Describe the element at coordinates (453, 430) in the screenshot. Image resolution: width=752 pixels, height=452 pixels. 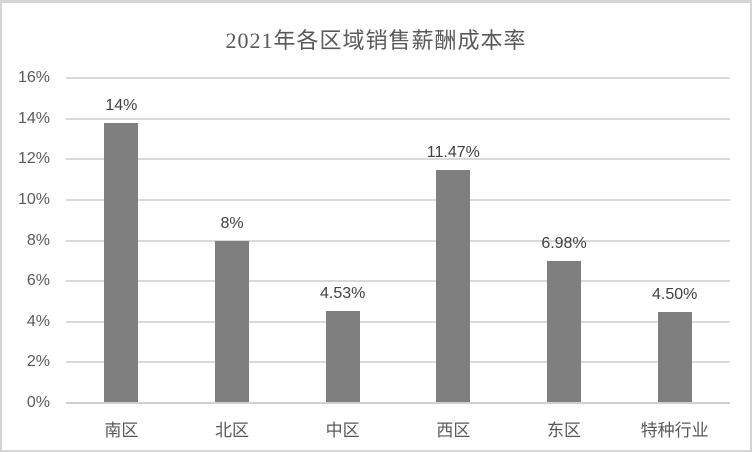
I see `x-axis-category-label: 西区` at that location.